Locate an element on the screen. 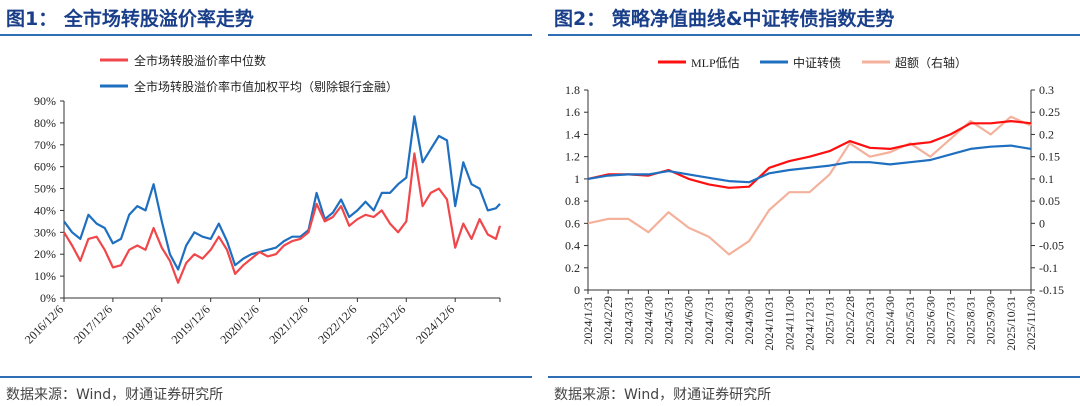 The image size is (1080, 406). x-tick-label: 2019/12/6 is located at coordinates (190, 324).